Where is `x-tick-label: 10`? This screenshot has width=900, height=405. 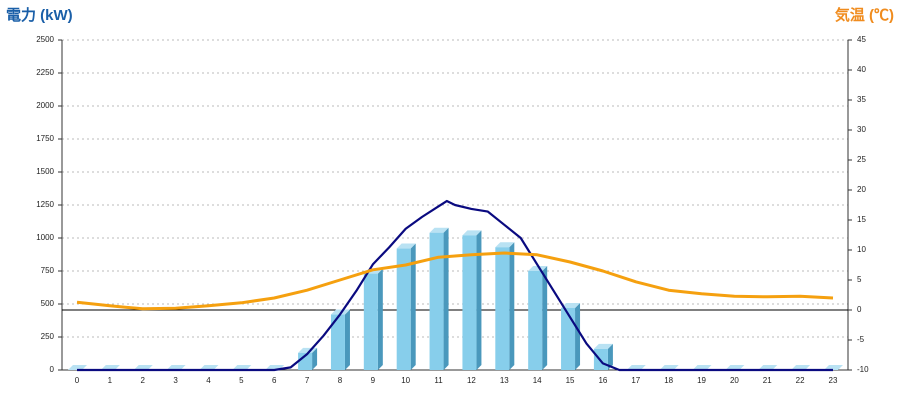 x-tick-label: 10 is located at coordinates (405, 380).